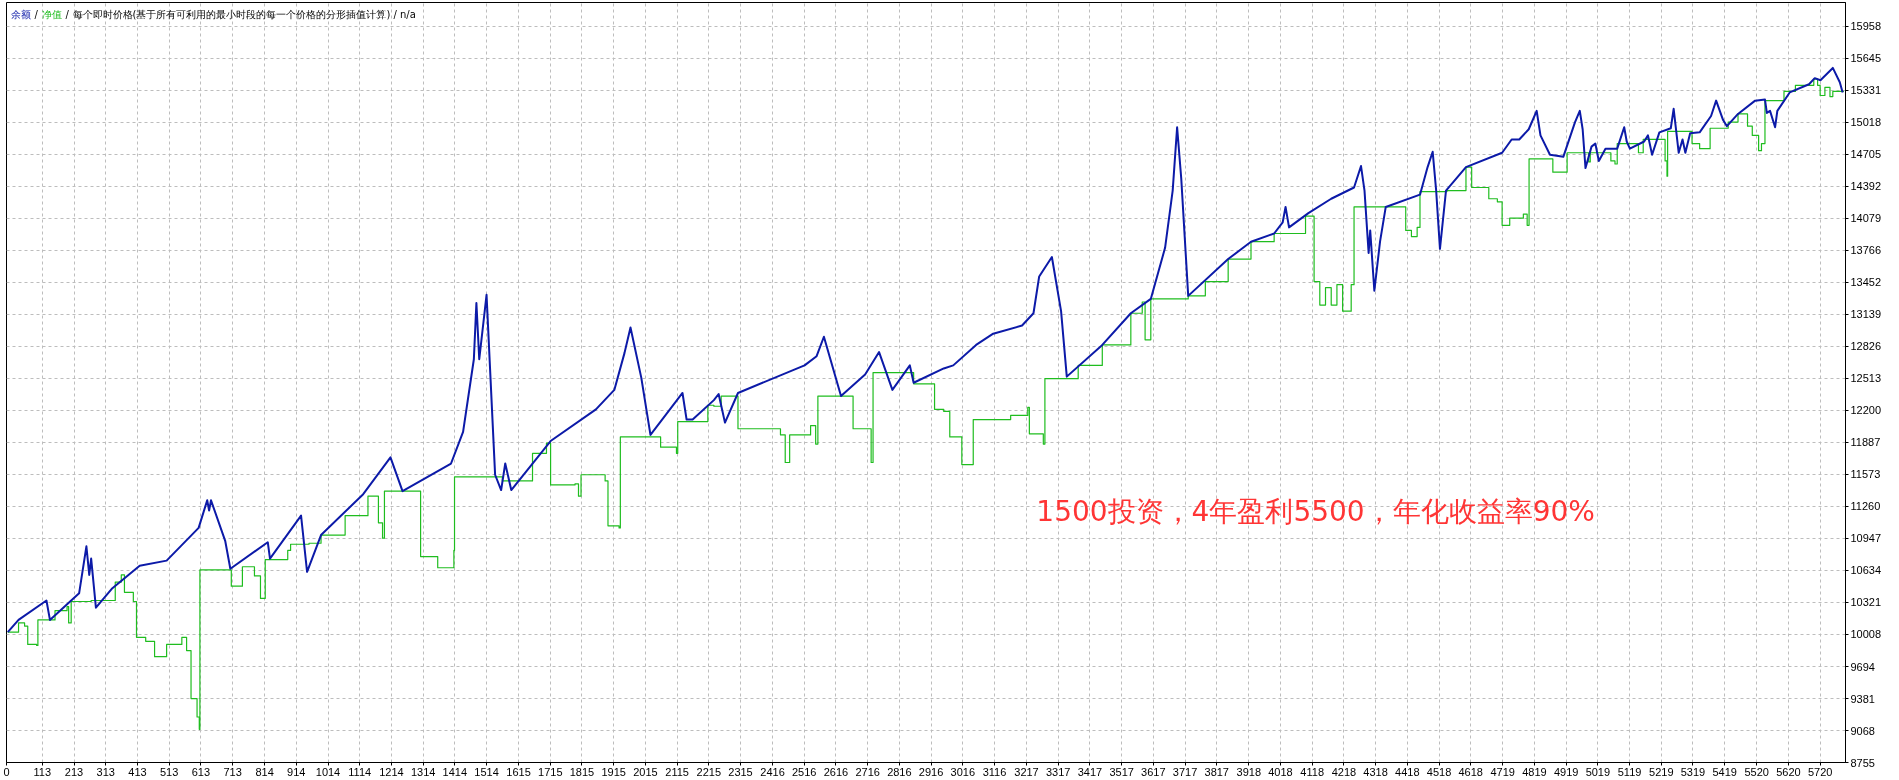 The width and height of the screenshot is (1899, 780). What do you see at coordinates (1862, 730) in the screenshot?
I see `y-tick-label: 9068` at bounding box center [1862, 730].